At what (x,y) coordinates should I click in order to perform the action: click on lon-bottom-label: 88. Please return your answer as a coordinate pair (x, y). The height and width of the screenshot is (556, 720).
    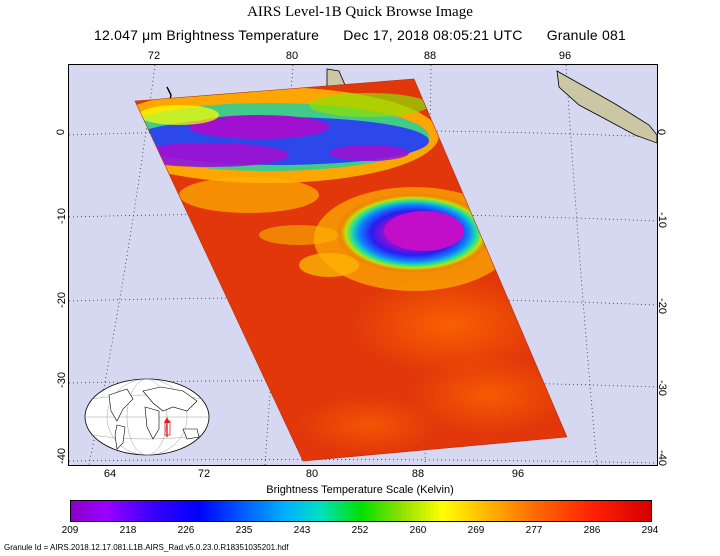
    Looking at the image, I should click on (418, 474).